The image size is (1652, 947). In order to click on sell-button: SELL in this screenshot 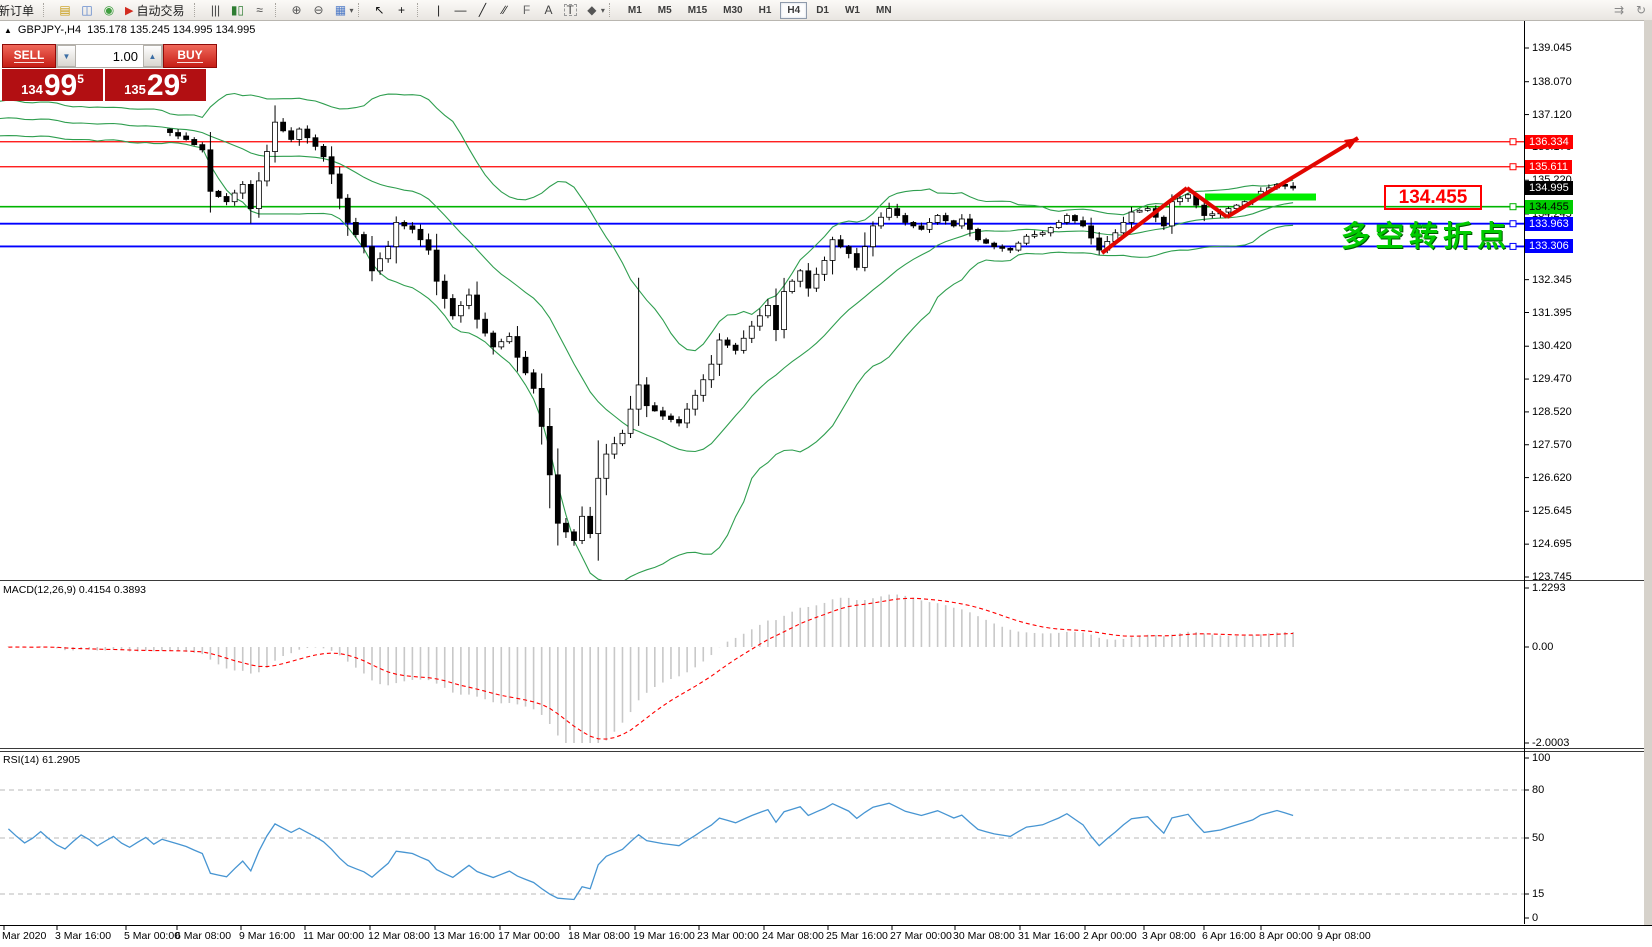, I will do `click(29, 56)`.